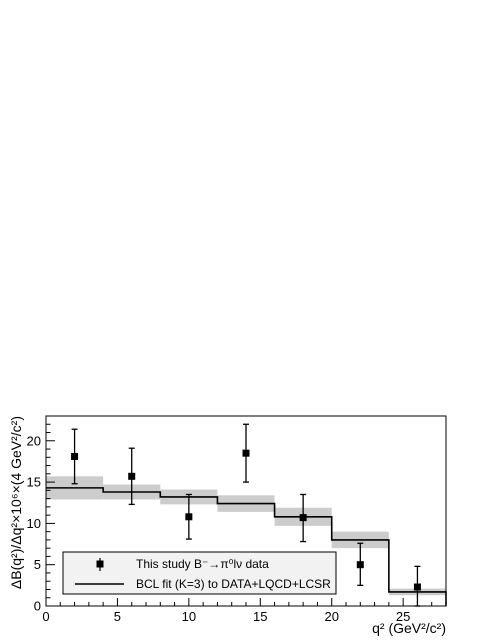 This screenshot has width=494, height=640. I want to click on x-tick-label-4: 20, so click(331, 616).